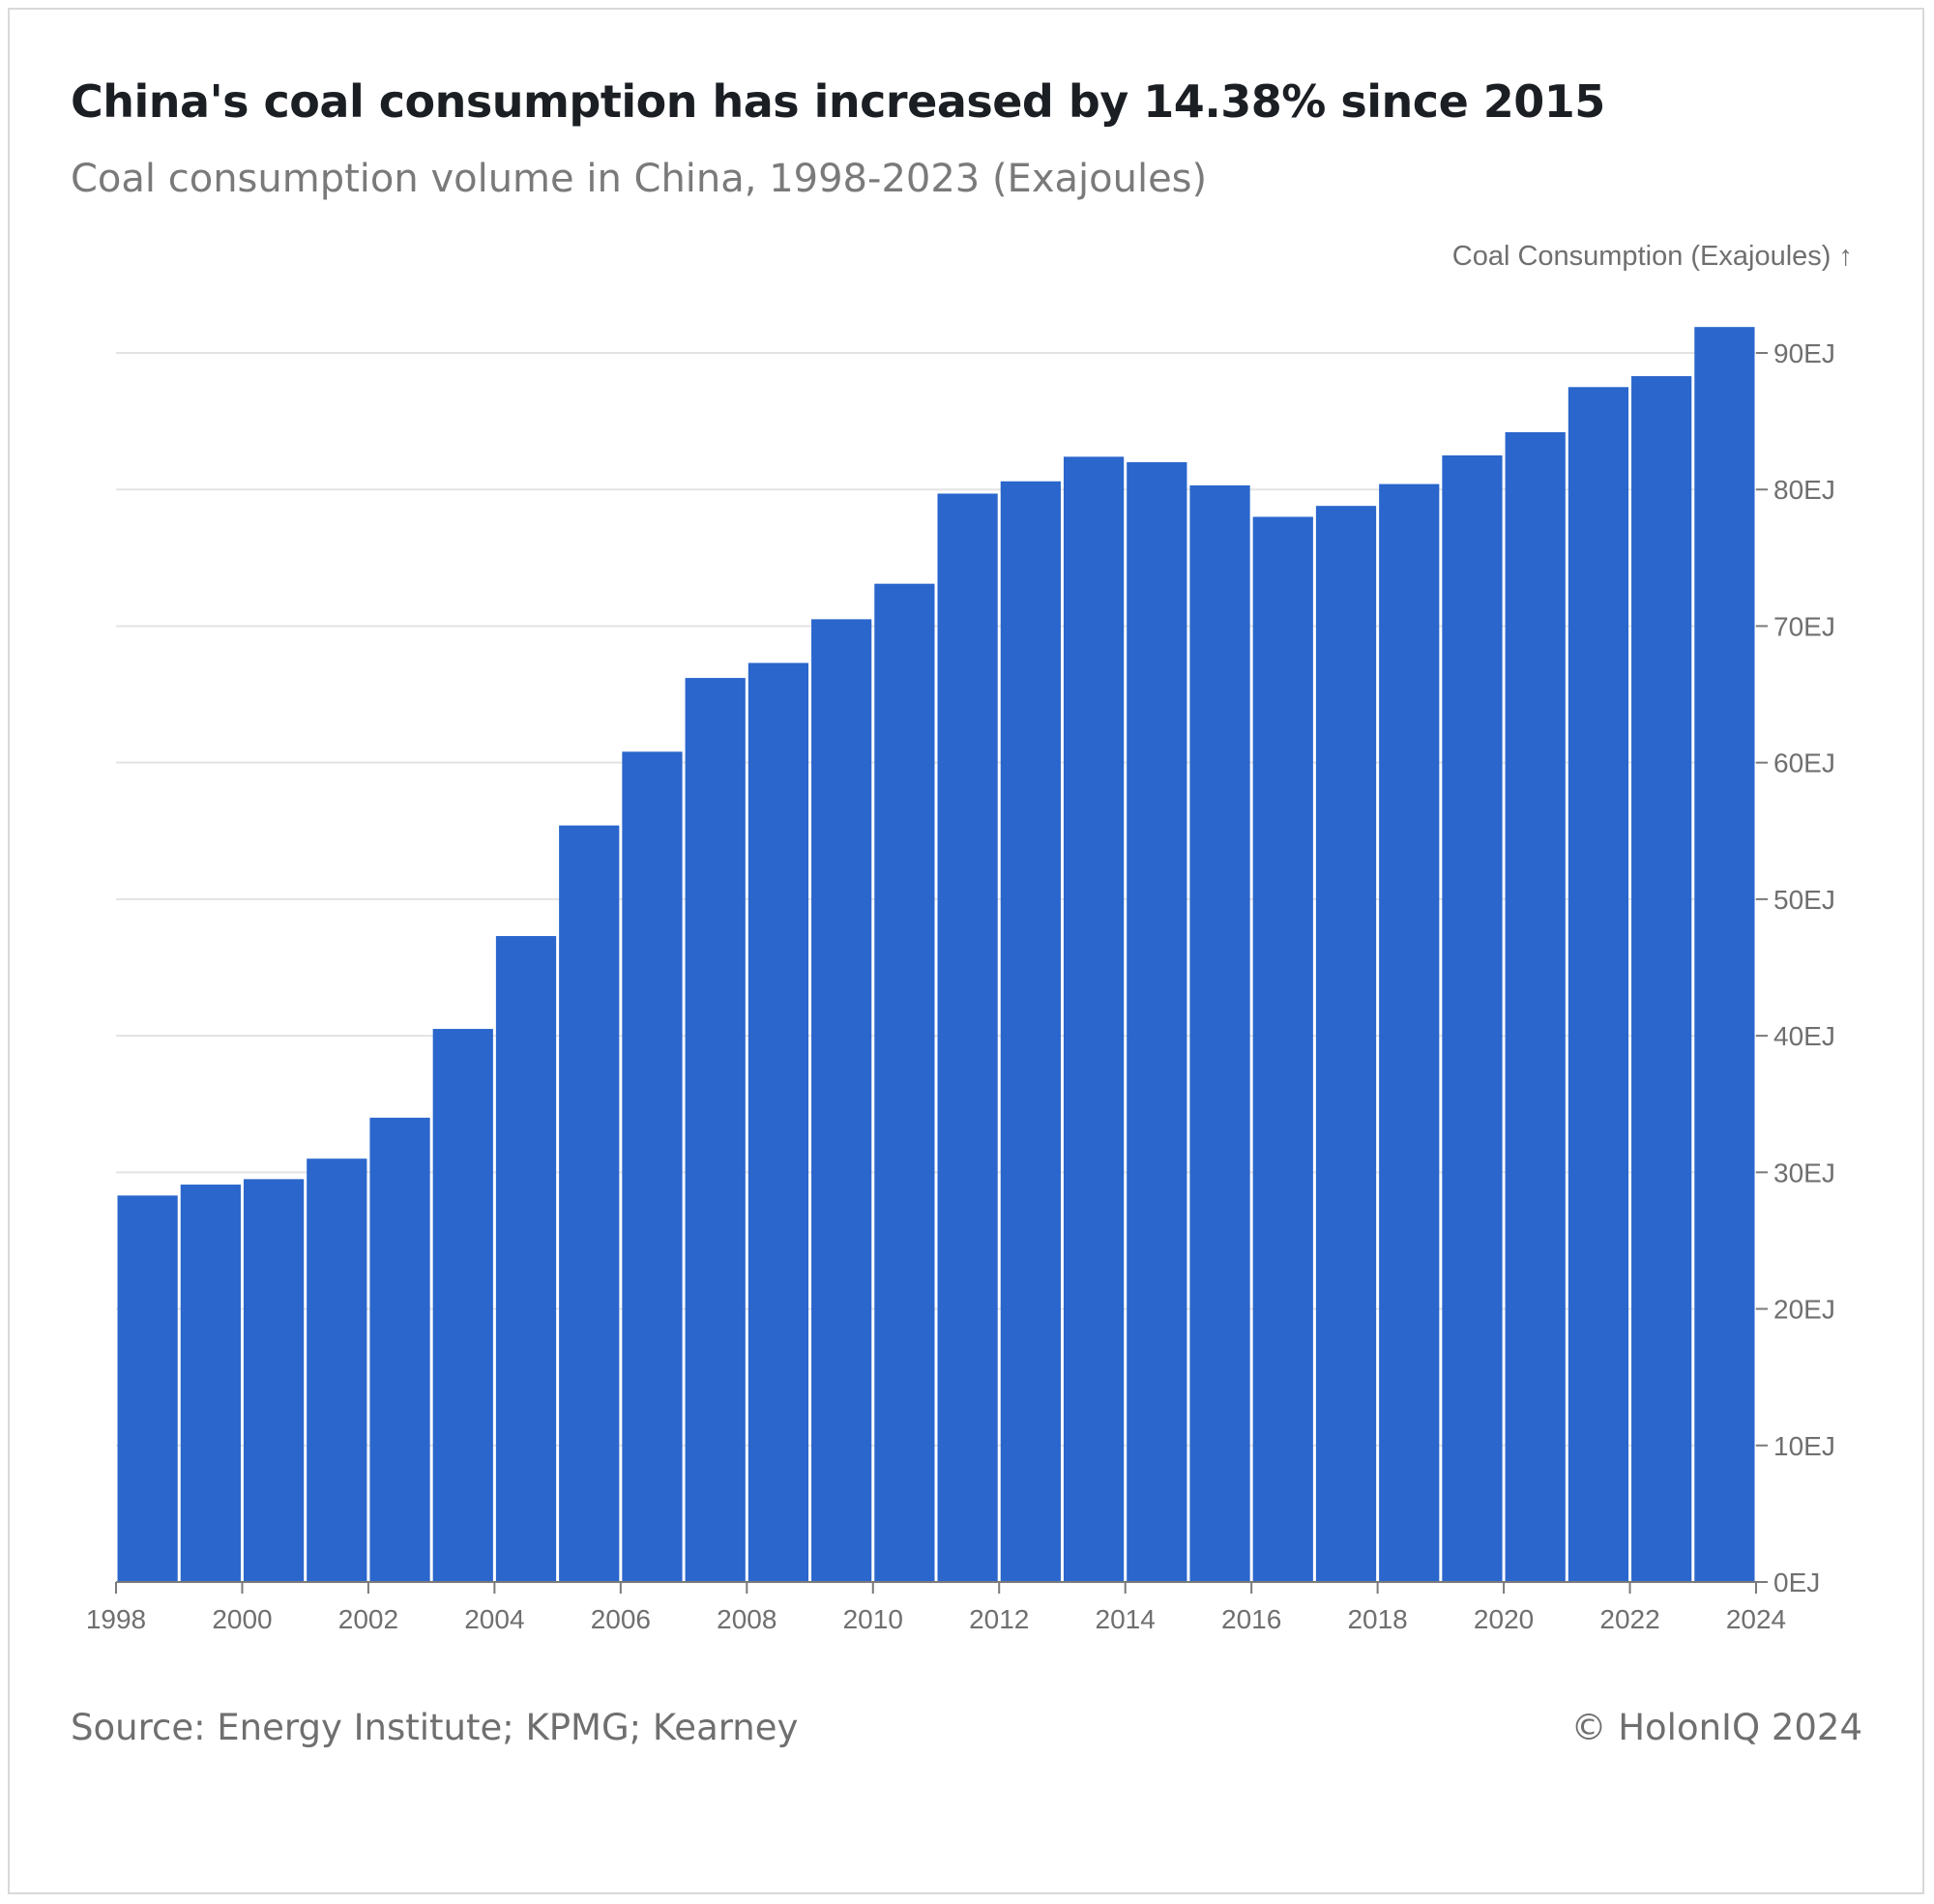 The width and height of the screenshot is (1934, 1904). What do you see at coordinates (337, 1370) in the screenshot?
I see `bar-2001` at bounding box center [337, 1370].